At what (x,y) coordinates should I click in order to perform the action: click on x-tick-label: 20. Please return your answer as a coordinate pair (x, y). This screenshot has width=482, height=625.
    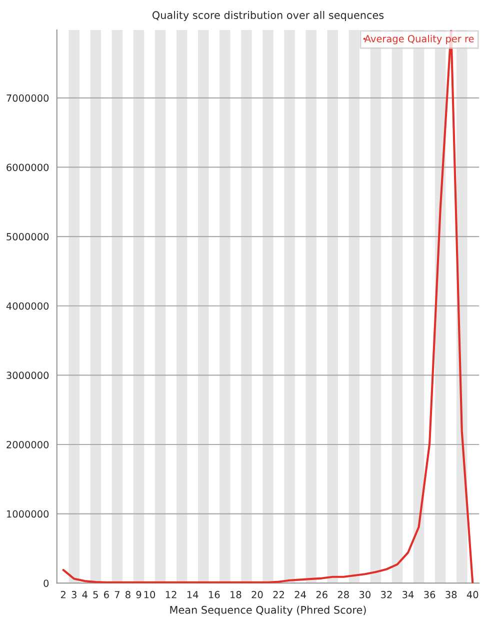
    Looking at the image, I should click on (257, 594).